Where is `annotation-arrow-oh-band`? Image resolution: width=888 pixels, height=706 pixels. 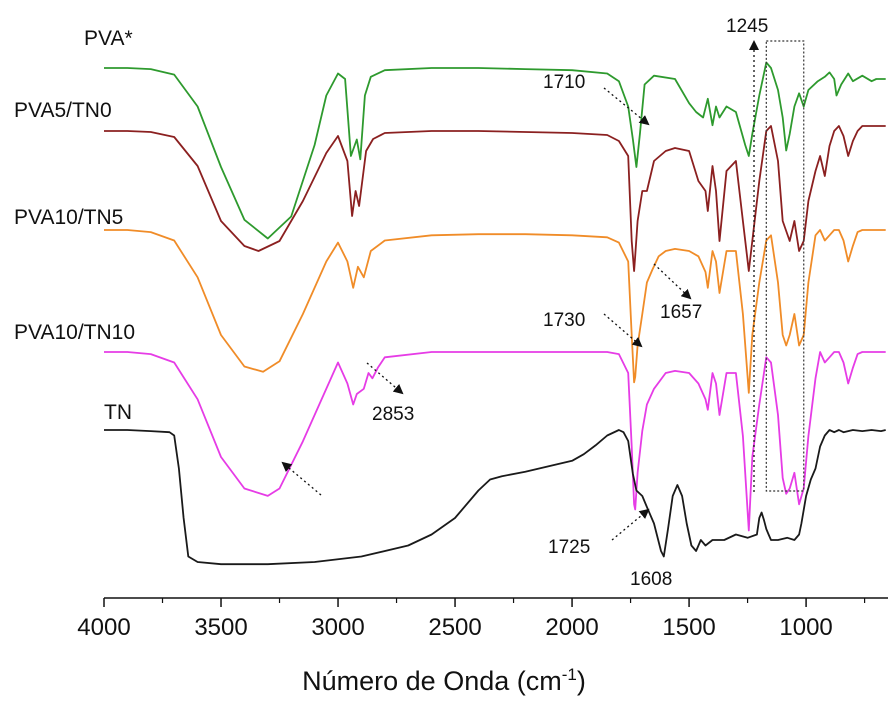 annotation-arrow-oh-band is located at coordinates (301, 478).